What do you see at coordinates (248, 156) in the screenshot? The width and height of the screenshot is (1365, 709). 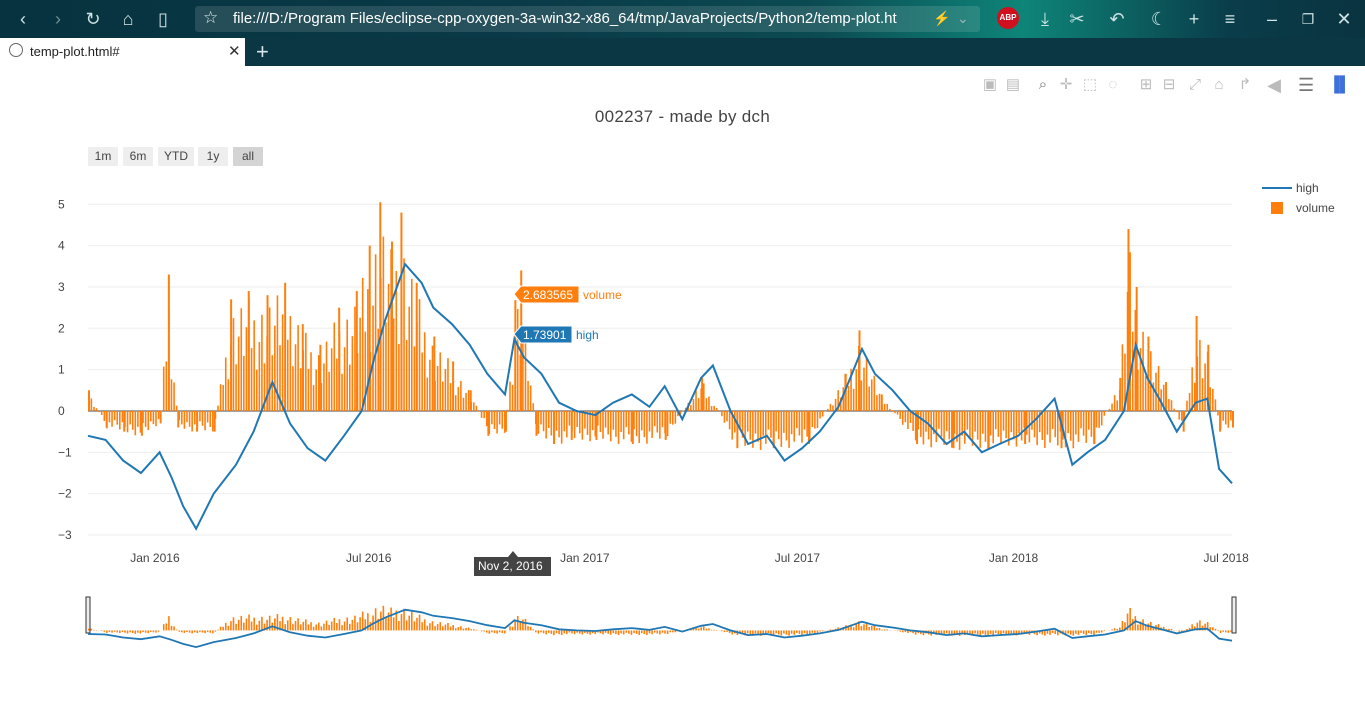 I see `range-button-all: all` at bounding box center [248, 156].